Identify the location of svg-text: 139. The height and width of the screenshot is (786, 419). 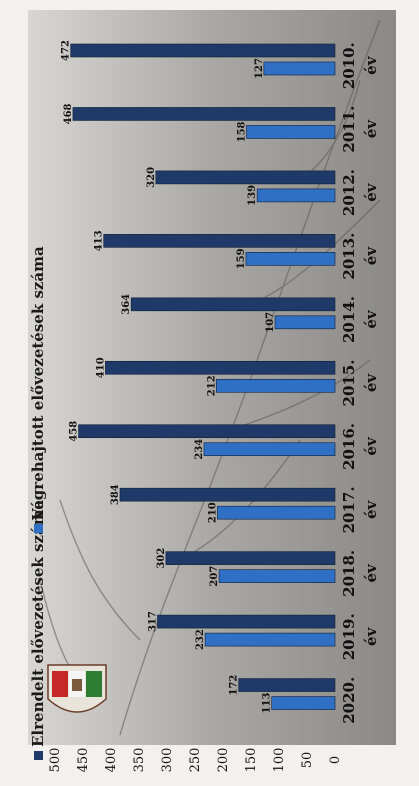
(252, 195).